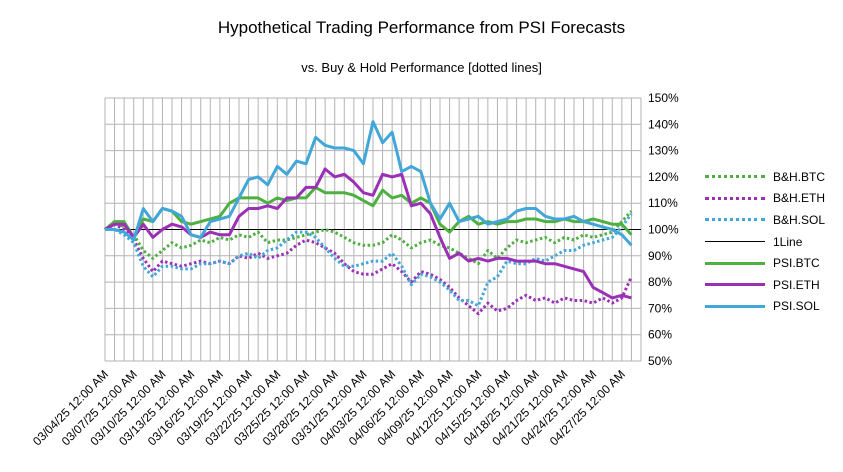 Image resolution: width=843 pixels, height=472 pixels. Describe the element at coordinates (368, 212) in the screenshot. I see `series-line-psi-btc` at that location.